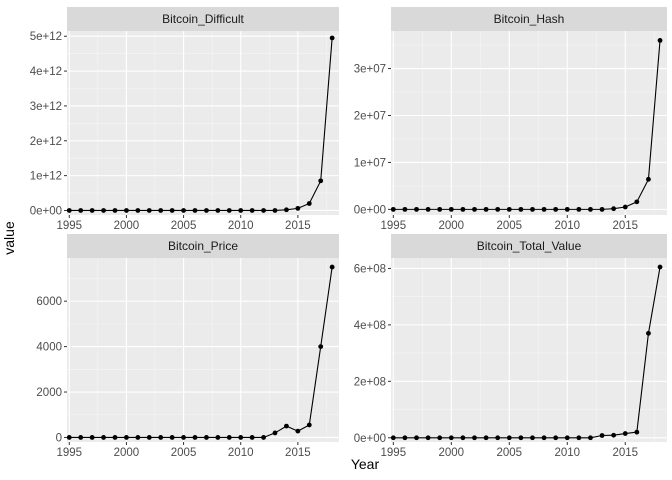 The image size is (672, 480). I want to click on y-tick-label: 2000, so click(49, 393).